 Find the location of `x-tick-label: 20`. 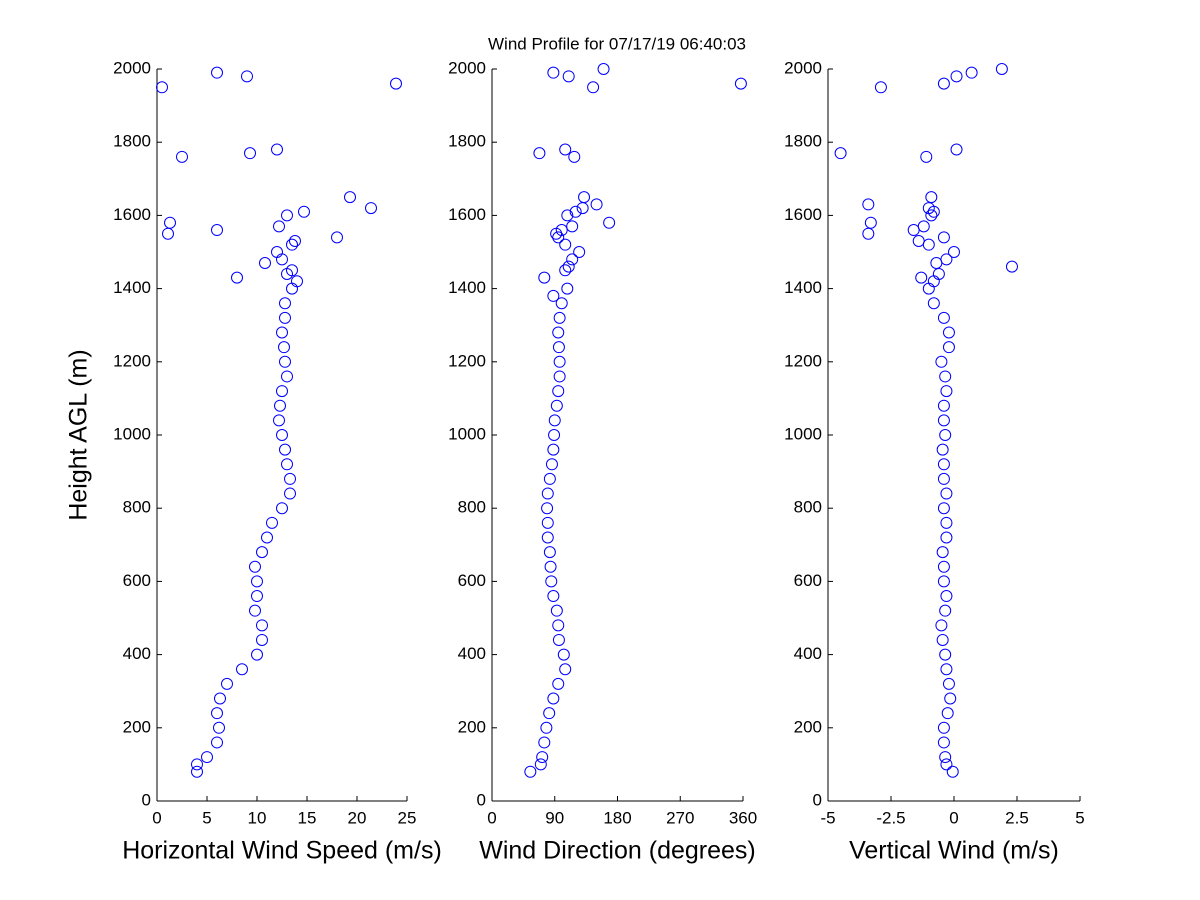

x-tick-label: 20 is located at coordinates (357, 817).